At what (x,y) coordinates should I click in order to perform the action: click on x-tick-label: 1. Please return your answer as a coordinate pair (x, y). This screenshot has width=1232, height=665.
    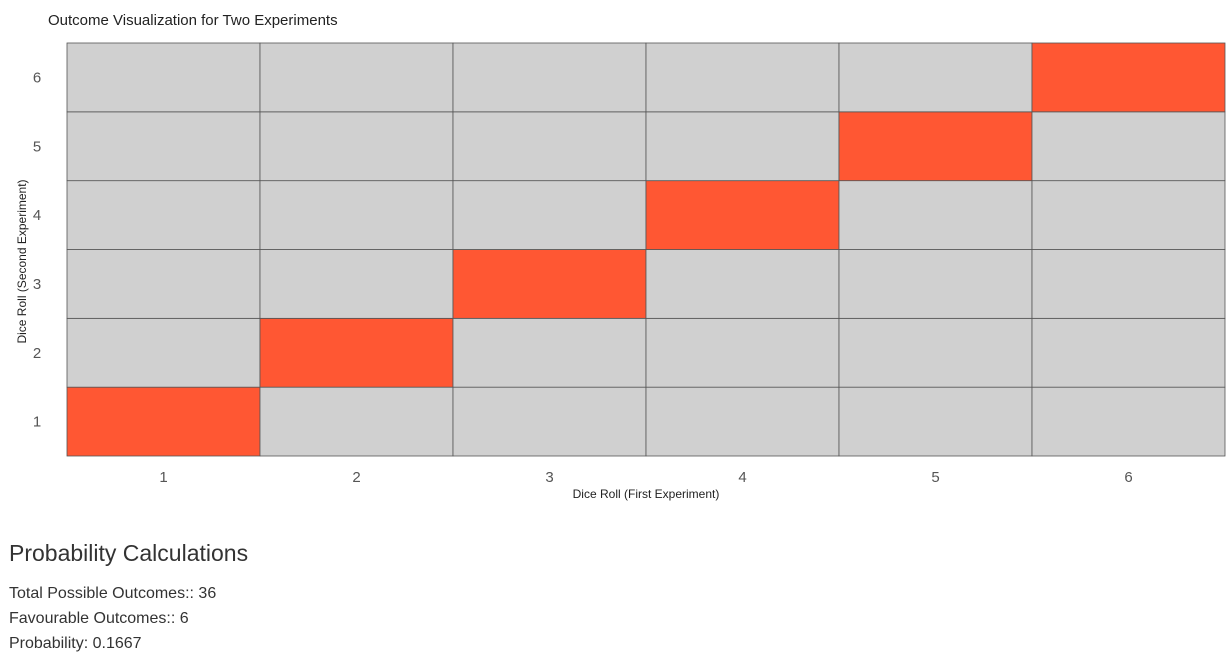
    Looking at the image, I should click on (163, 477).